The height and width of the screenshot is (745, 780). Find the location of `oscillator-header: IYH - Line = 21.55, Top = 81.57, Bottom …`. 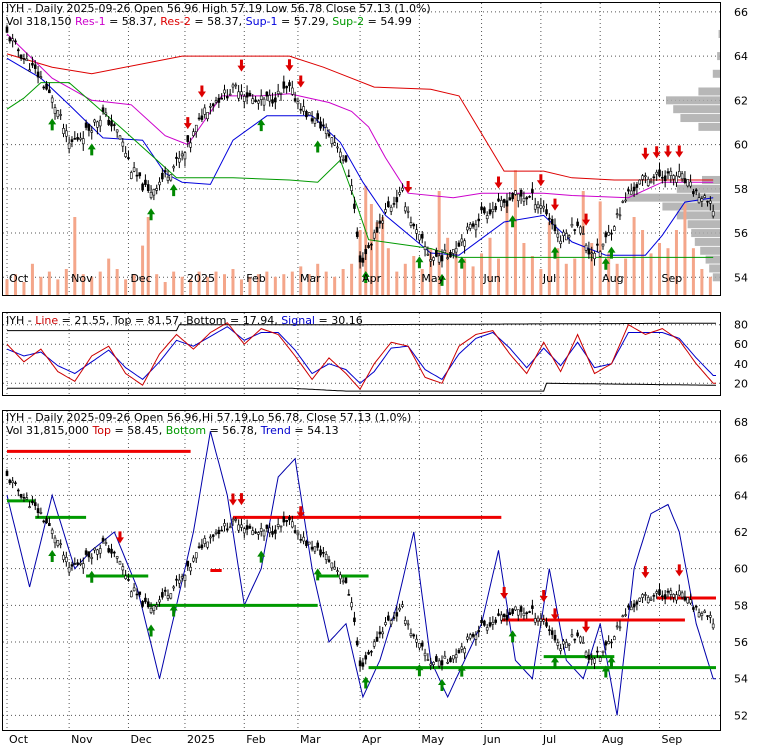

oscillator-header: IYH - Line = 21.55, Top = 81.57, Bottom … is located at coordinates (184, 320).